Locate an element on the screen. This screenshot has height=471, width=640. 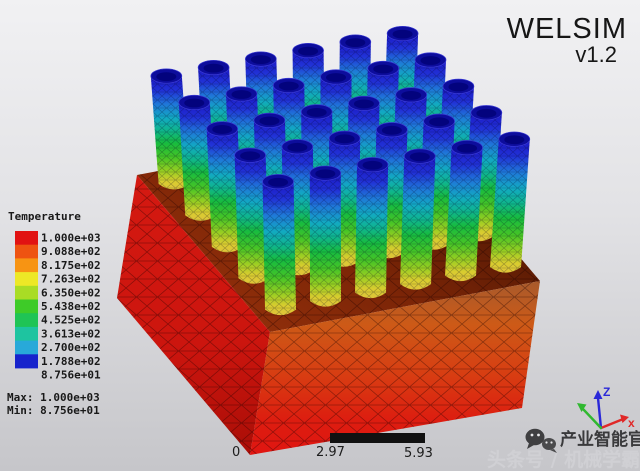
ruler-start-label: 0 is located at coordinates (236, 452).